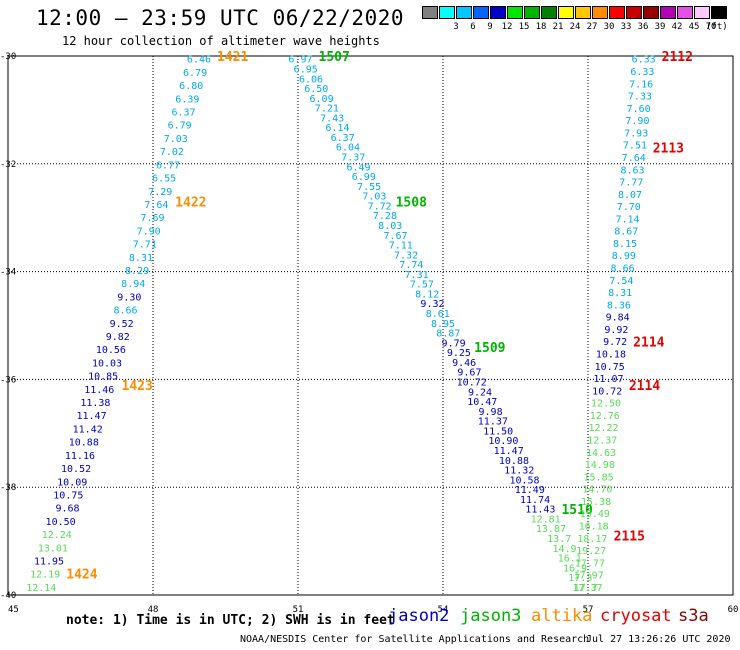  Describe the element at coordinates (172, 152) in the screenshot. I see `wave-height-value: 7.02` at that location.